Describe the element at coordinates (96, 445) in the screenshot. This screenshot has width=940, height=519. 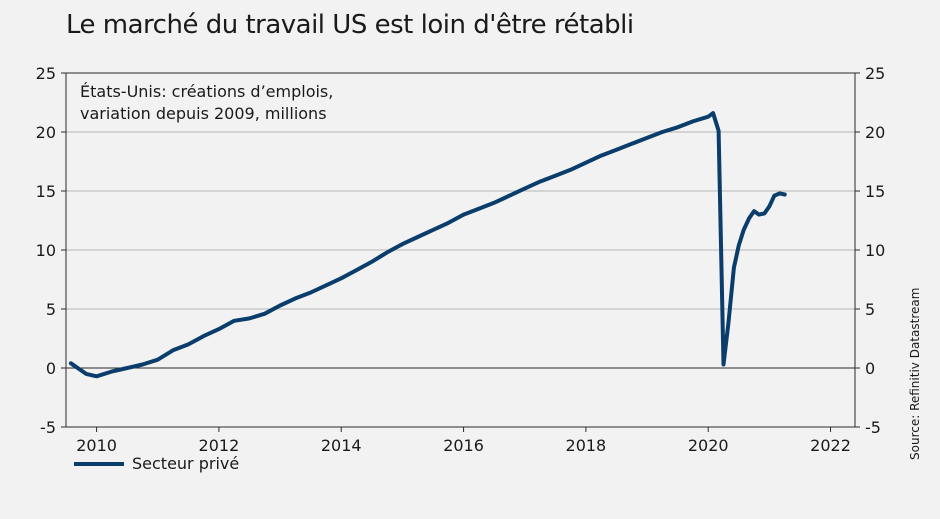
I see `x-tick-label: 2010` at that location.